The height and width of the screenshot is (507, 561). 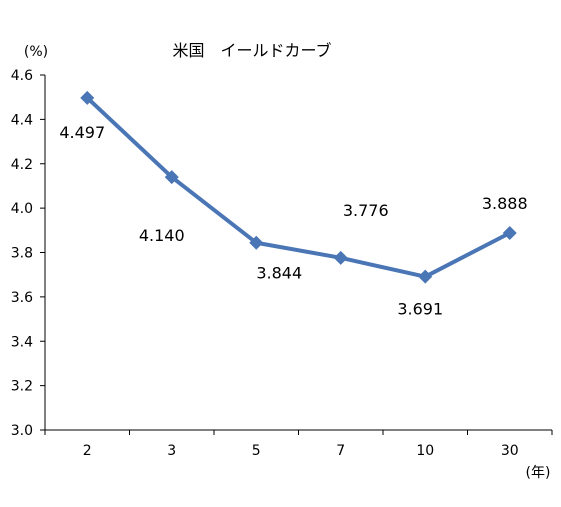 What do you see at coordinates (510, 451) in the screenshot?
I see `x-tick-label: 30` at bounding box center [510, 451].